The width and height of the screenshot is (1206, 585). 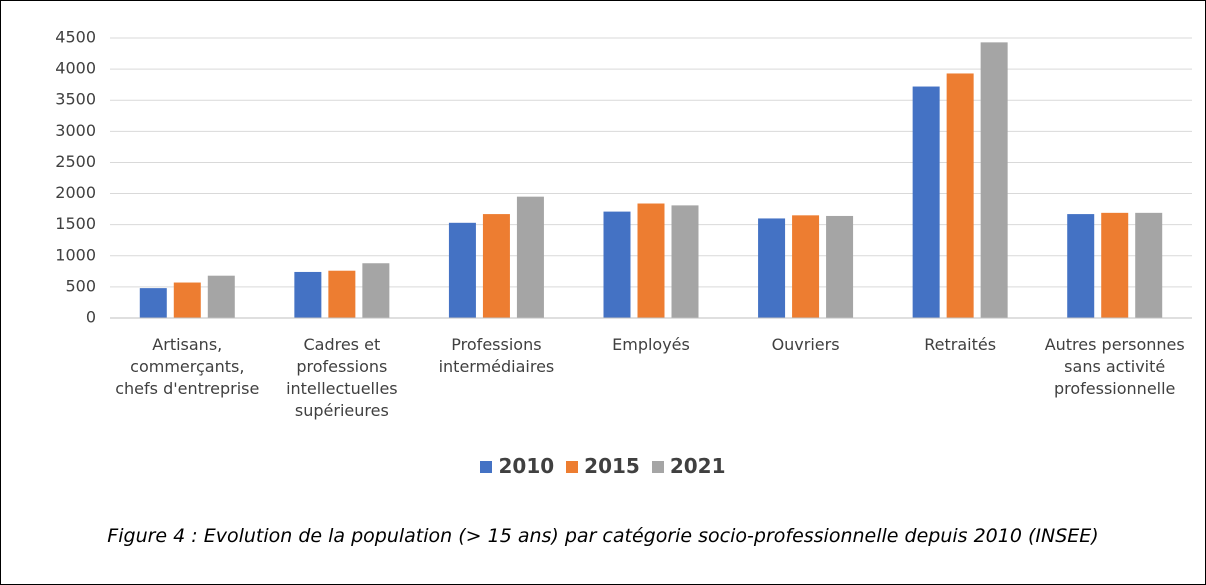 What do you see at coordinates (91, 317) in the screenshot?
I see `y-tick-label: 0` at bounding box center [91, 317].